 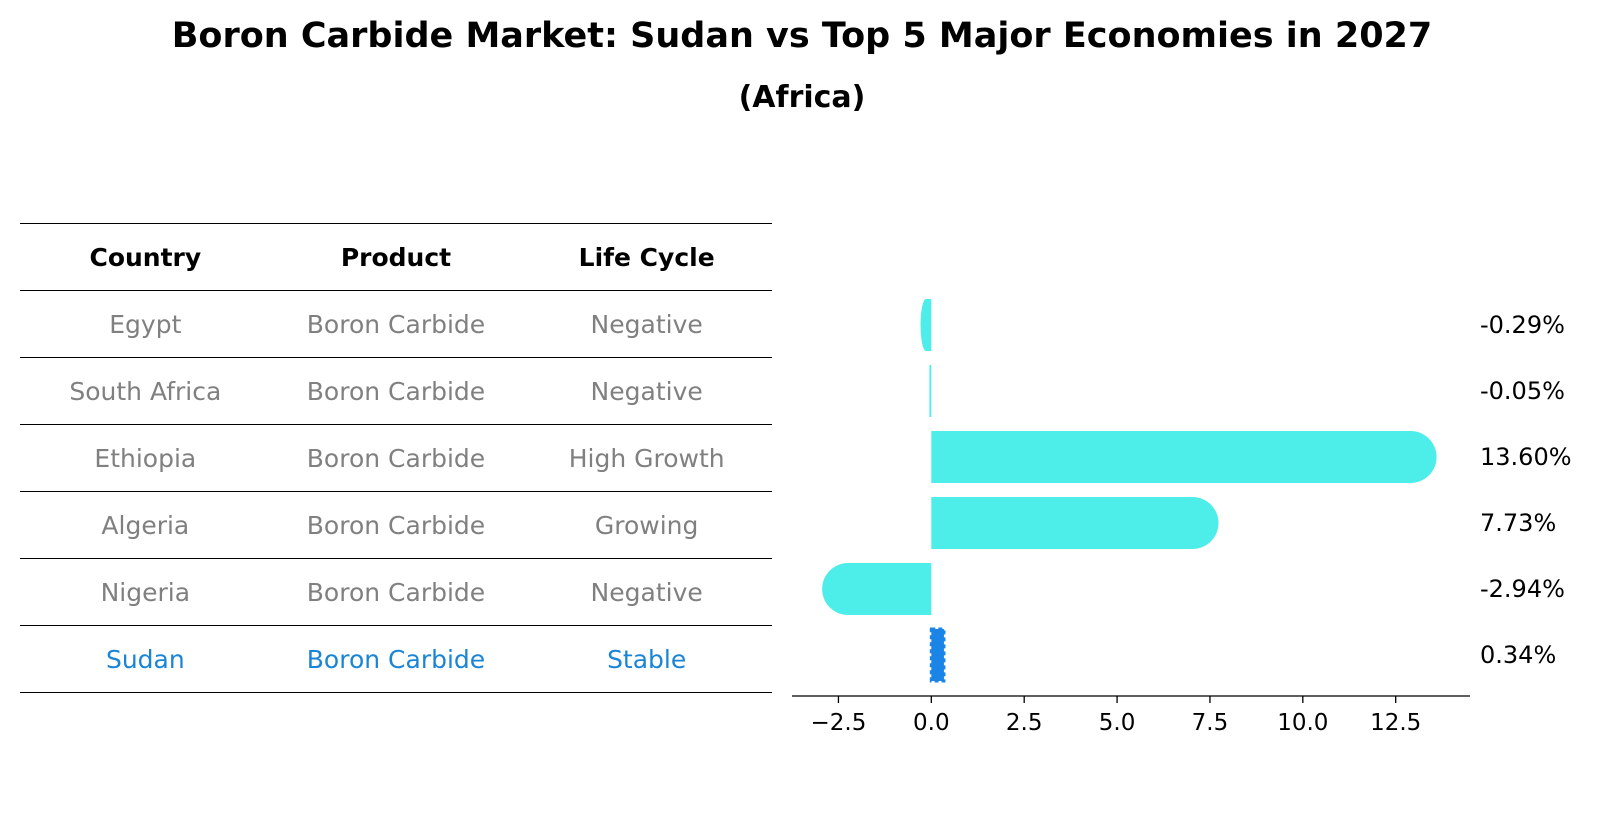 What do you see at coordinates (937, 655) in the screenshot?
I see `bar-sudan` at bounding box center [937, 655].